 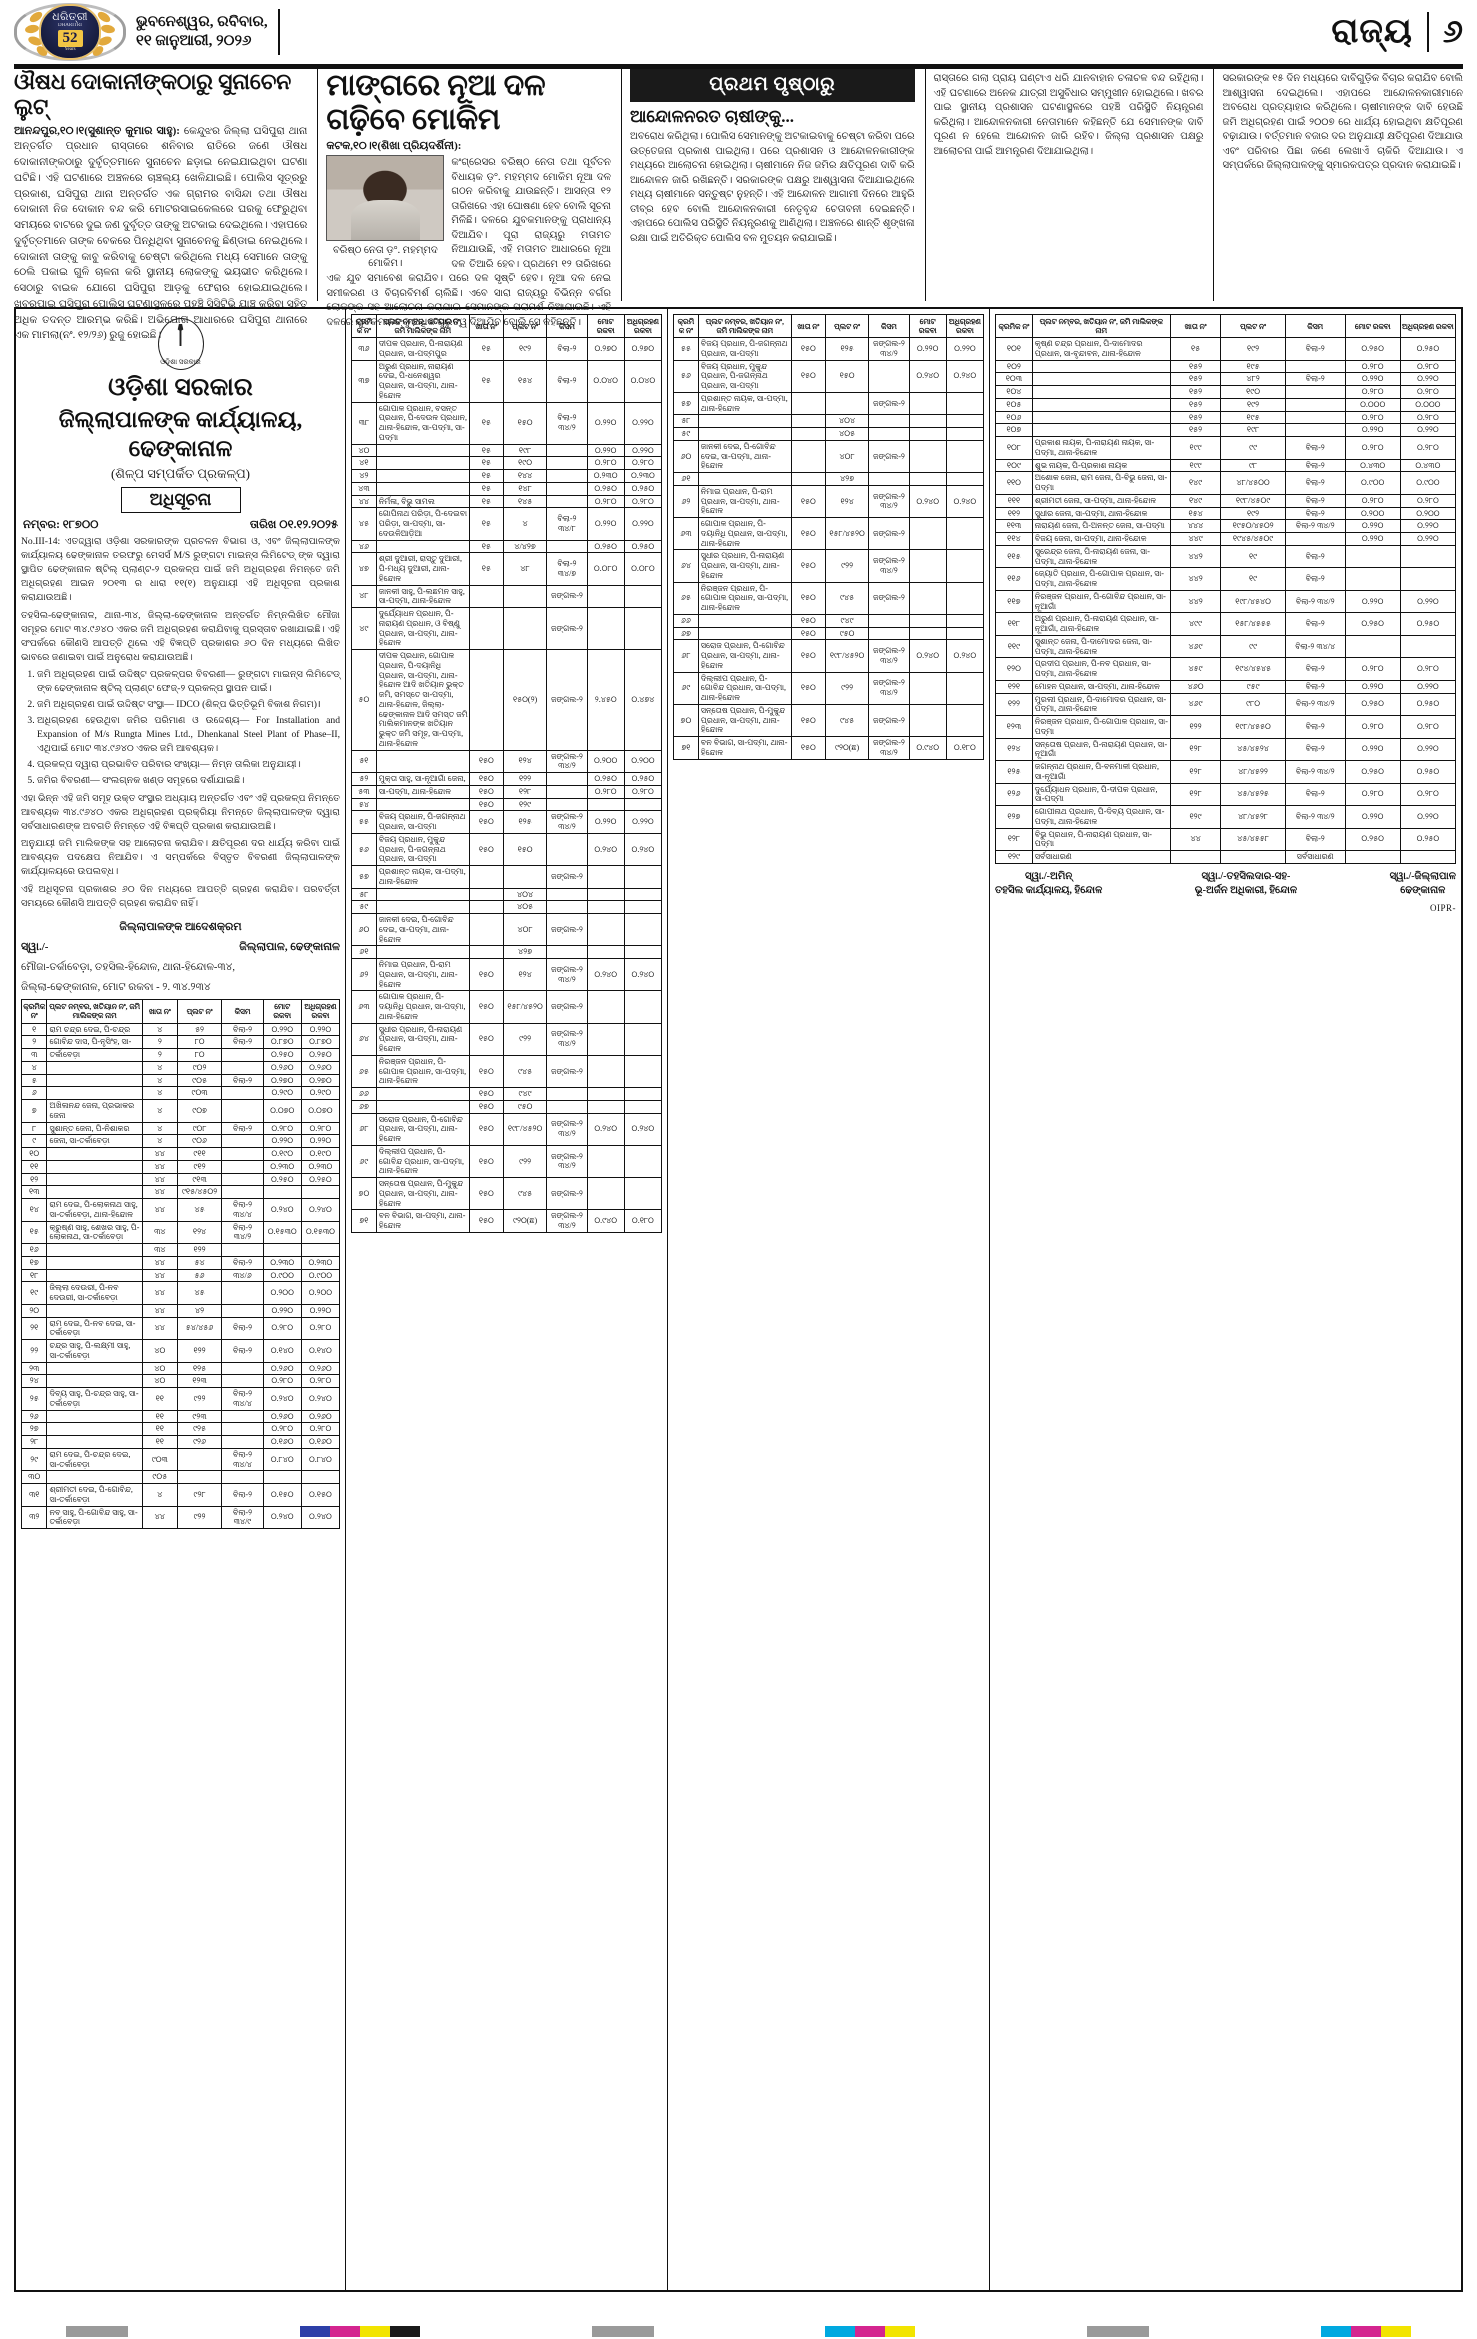 I want to click on table-cell: ୯୨୨, so click(x=525, y=1039).